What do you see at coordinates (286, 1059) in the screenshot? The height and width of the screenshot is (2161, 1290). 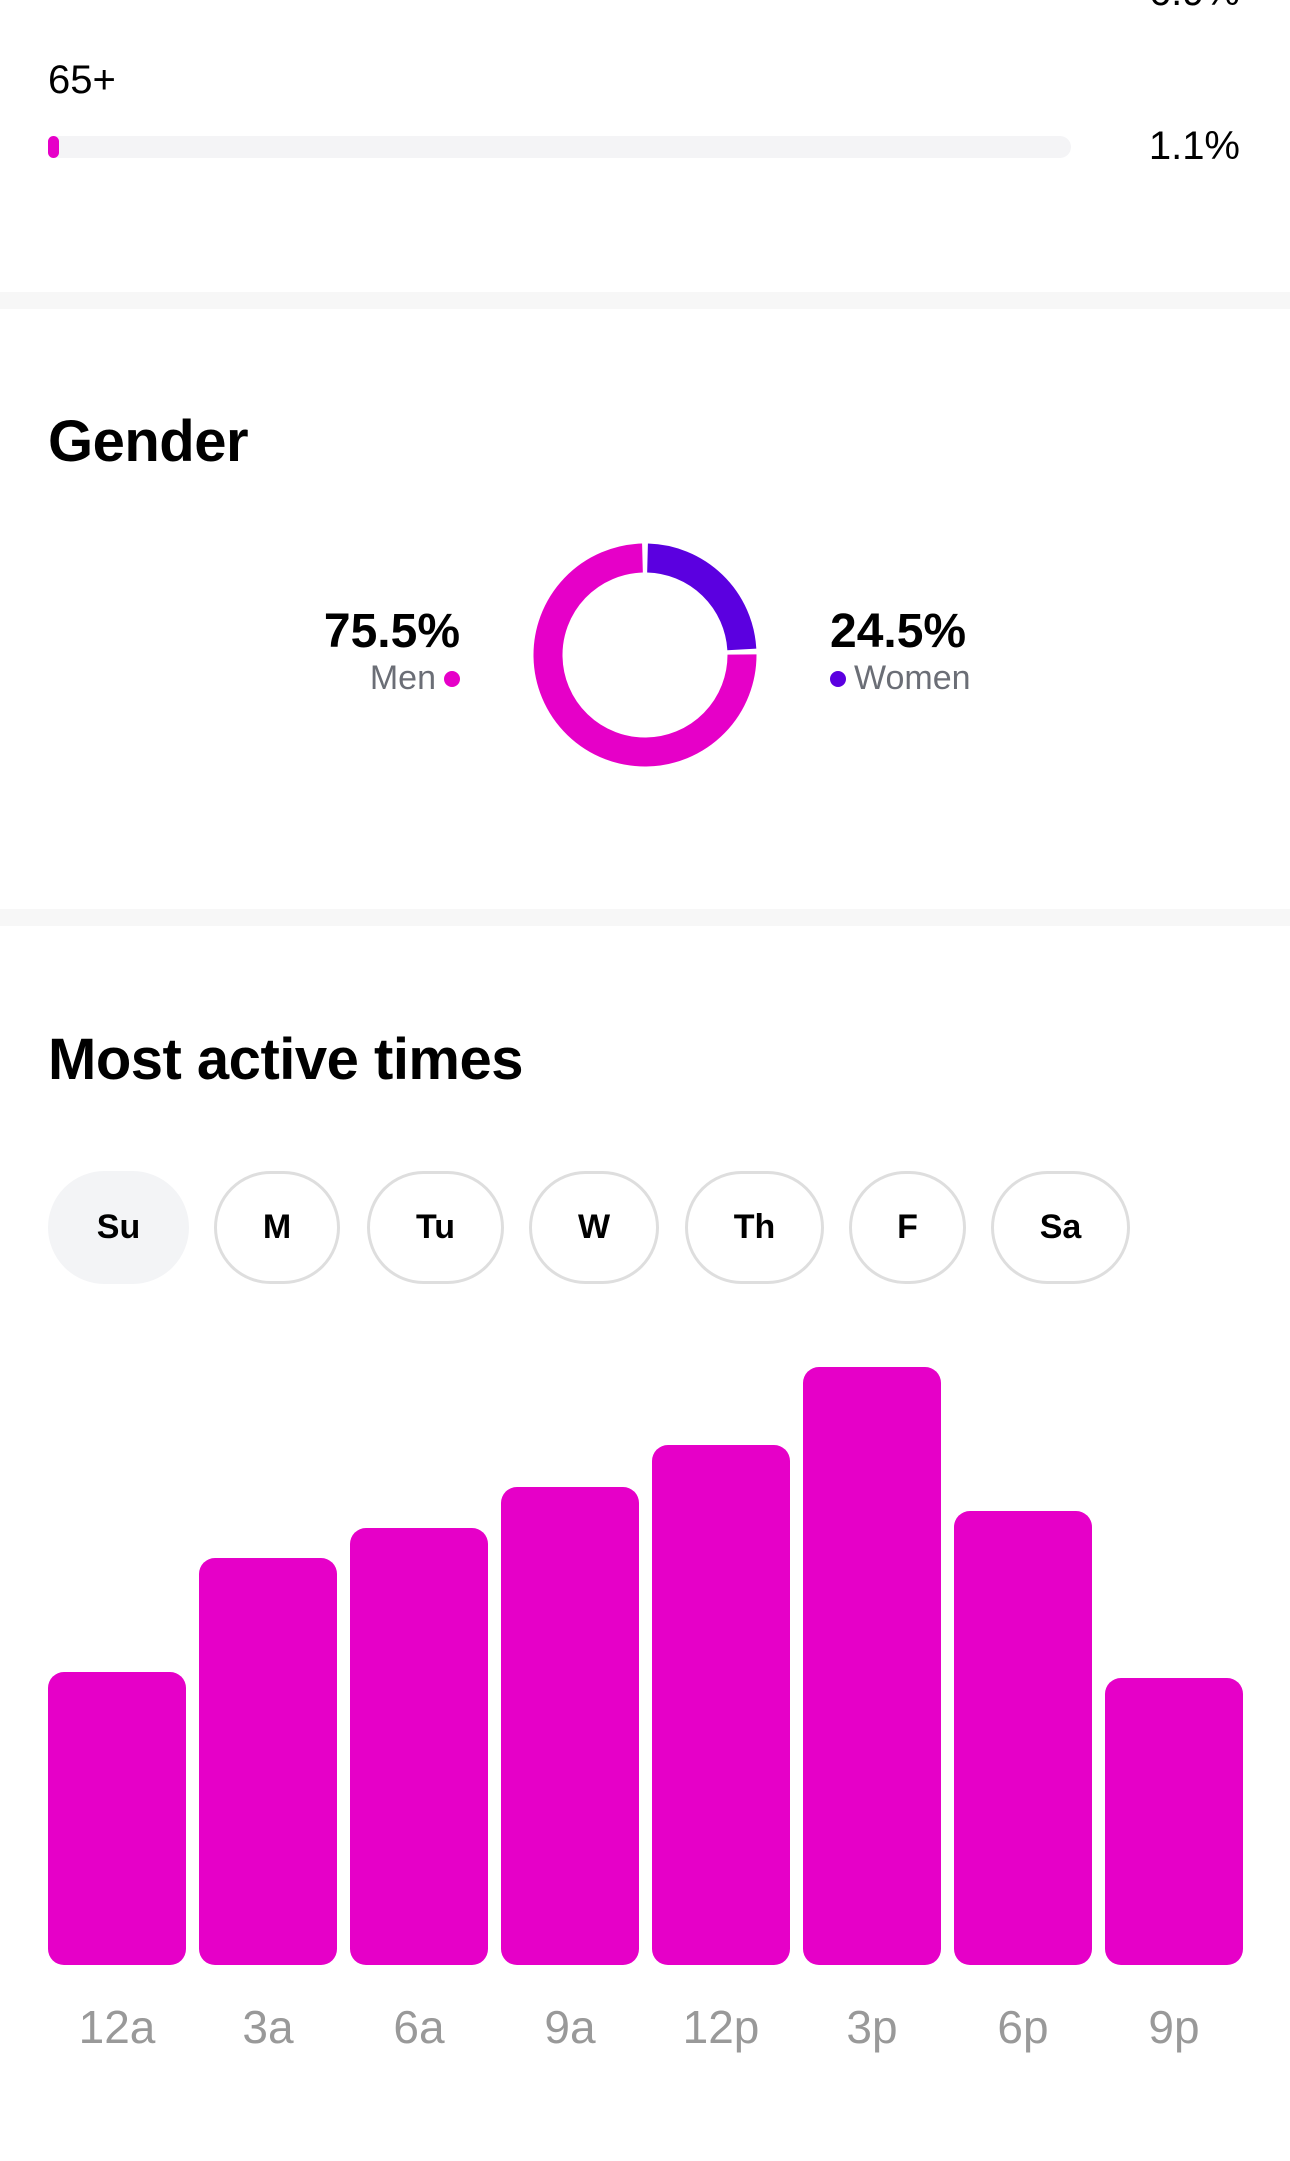 I see `active-times-title: Most active times` at bounding box center [286, 1059].